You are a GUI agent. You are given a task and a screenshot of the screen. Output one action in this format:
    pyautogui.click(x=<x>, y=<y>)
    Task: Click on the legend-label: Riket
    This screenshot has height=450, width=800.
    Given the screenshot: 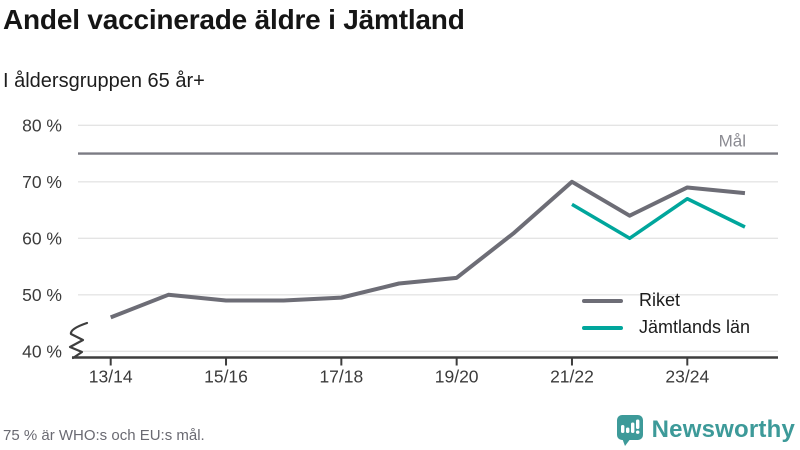 What is the action you would take?
    pyautogui.click(x=660, y=300)
    